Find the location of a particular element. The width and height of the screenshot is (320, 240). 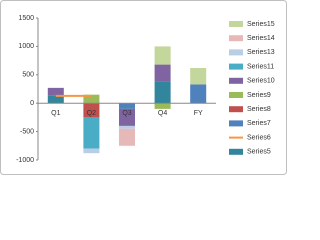

y-tick-label: 500 is located at coordinates (28, 75).